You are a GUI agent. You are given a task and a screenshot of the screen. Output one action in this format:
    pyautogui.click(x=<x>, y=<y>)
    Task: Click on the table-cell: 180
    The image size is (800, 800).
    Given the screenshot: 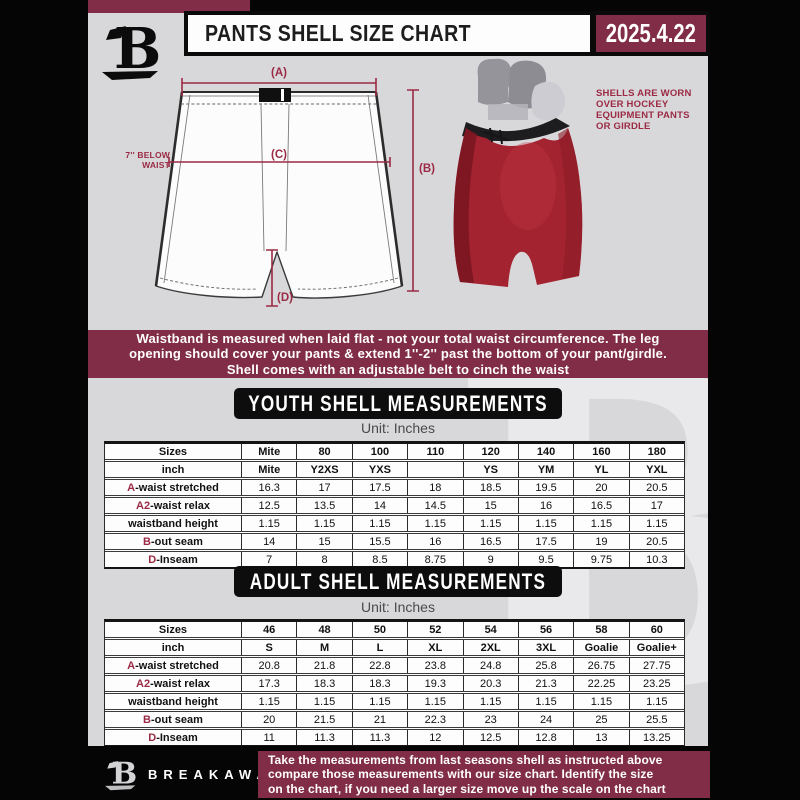 What is the action you would take?
    pyautogui.click(x=656, y=451)
    